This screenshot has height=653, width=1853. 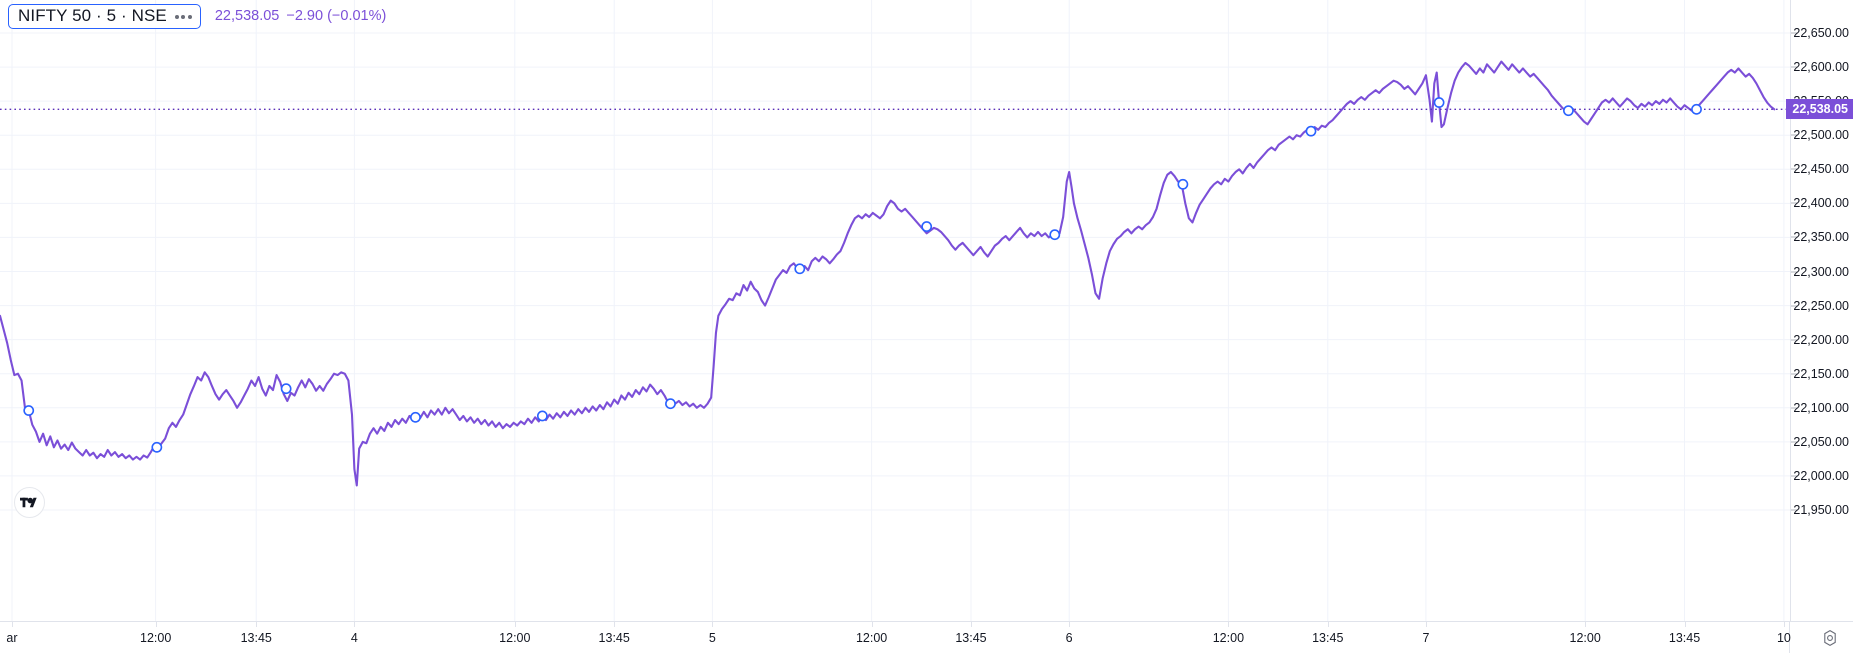 I want to click on price-tick-label: 22,150.00, so click(x=1821, y=373).